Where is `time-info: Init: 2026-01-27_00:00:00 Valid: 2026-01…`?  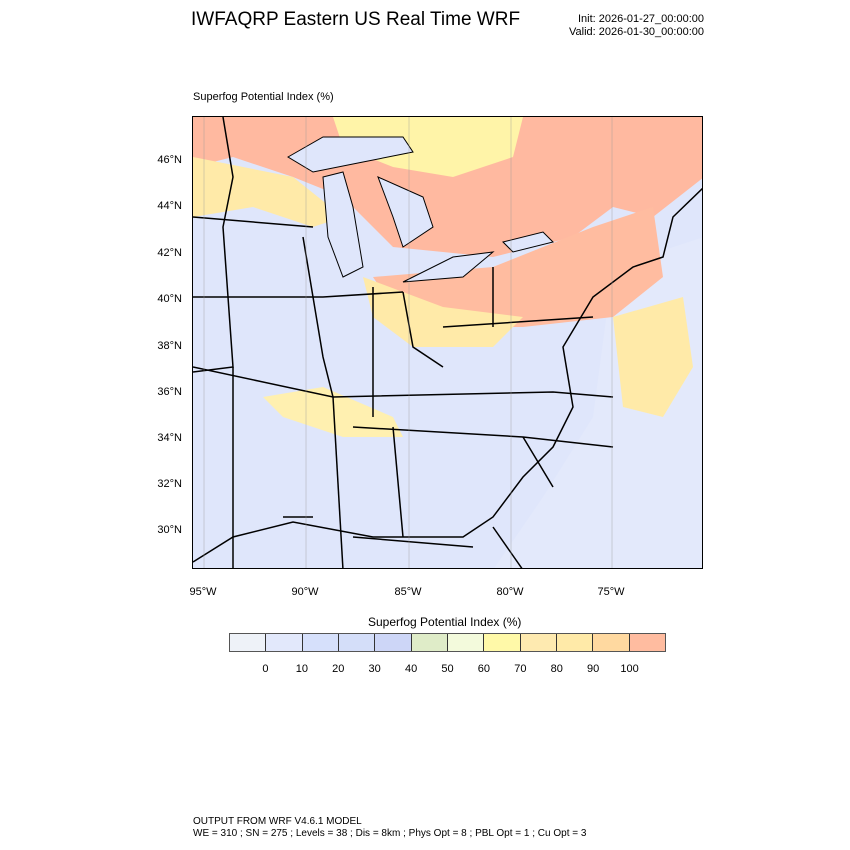
time-info: Init: 2026-01-27_00:00:00 Valid: 2026-01… is located at coordinates (636, 26).